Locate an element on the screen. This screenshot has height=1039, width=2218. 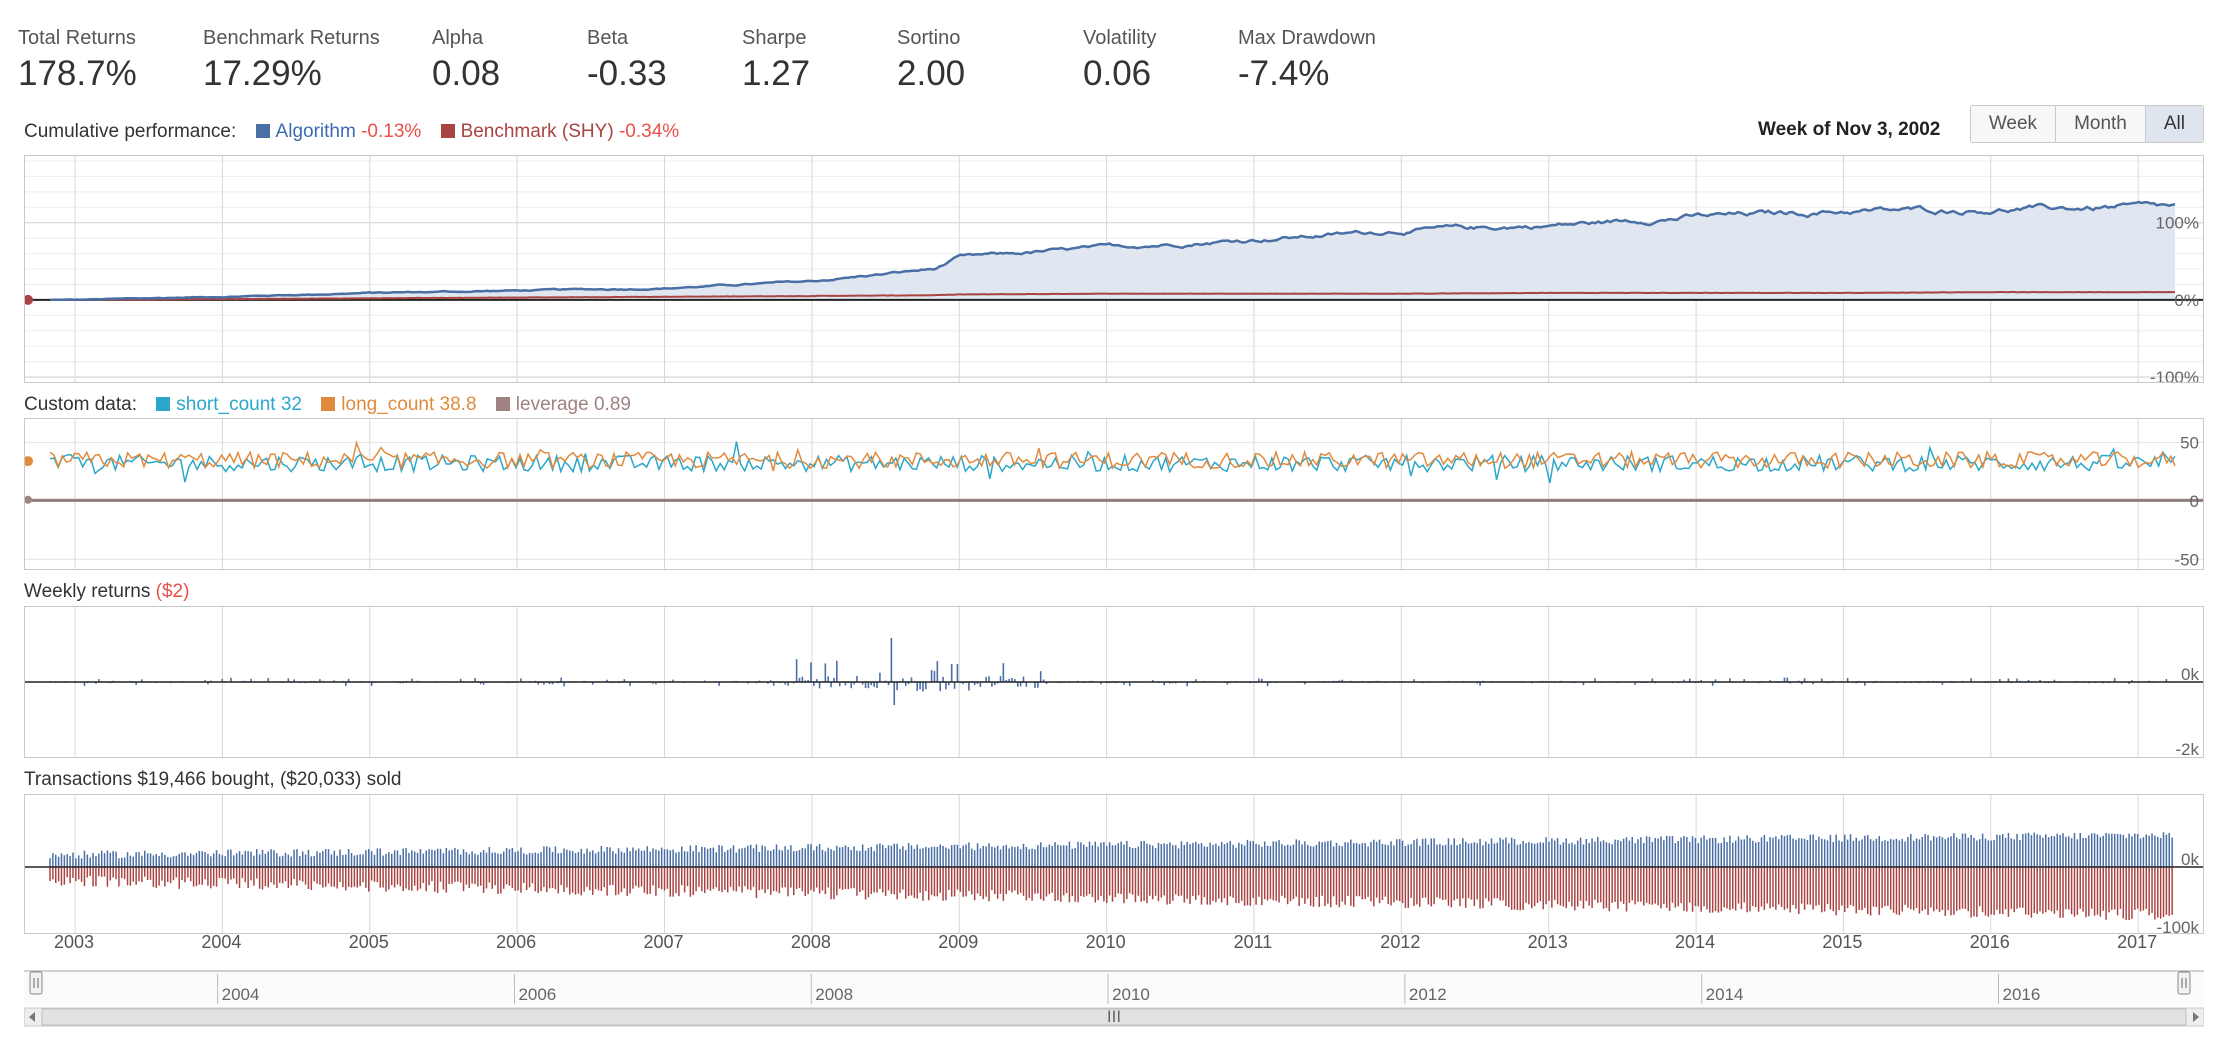
x-tick-label: 2003 is located at coordinates (74, 942).